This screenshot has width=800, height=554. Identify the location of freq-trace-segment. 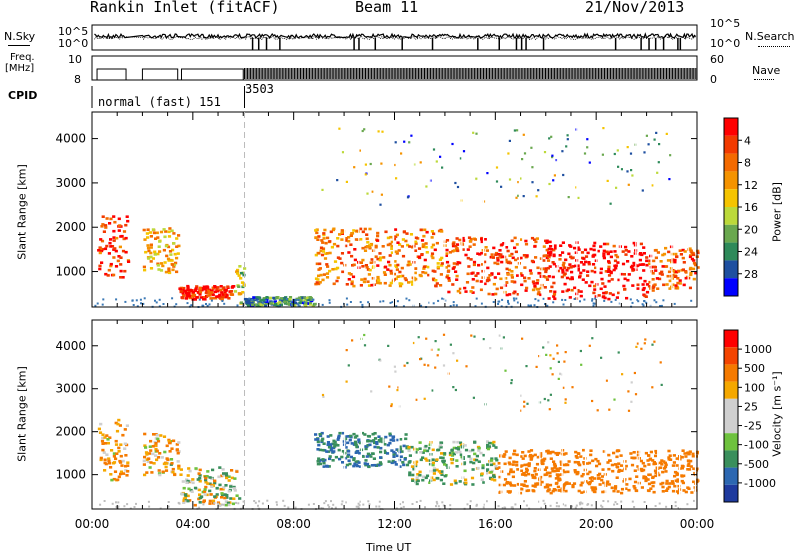
(111, 74).